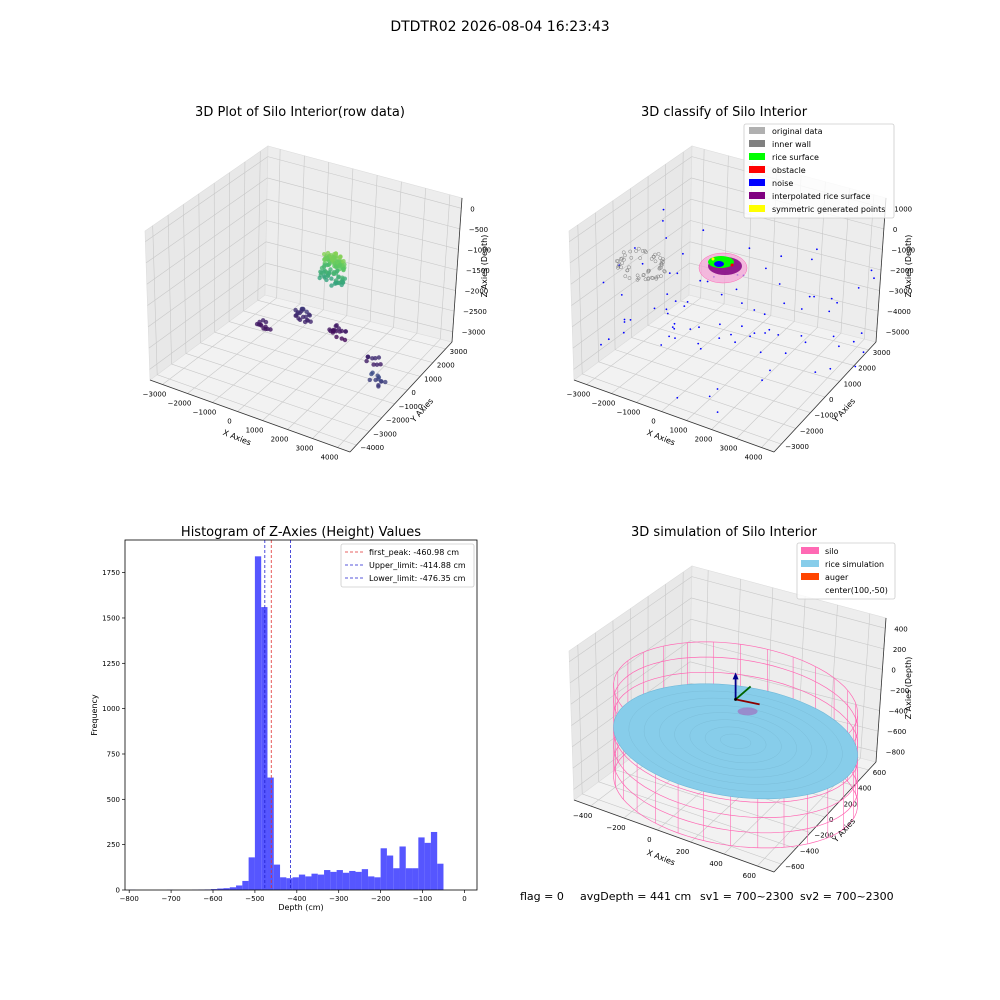  What do you see at coordinates (882, 353) in the screenshot?
I see `p1-y-tick-label: 3000` at bounding box center [882, 353].